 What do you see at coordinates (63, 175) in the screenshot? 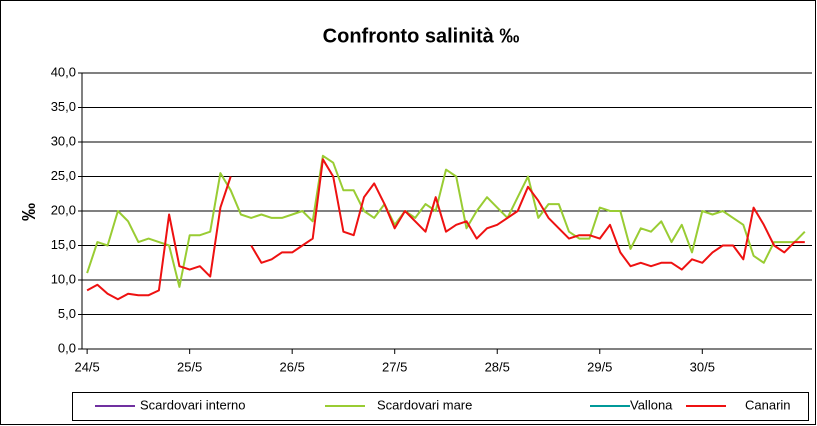
I see `y-tick-label: 25,0` at bounding box center [63, 175].